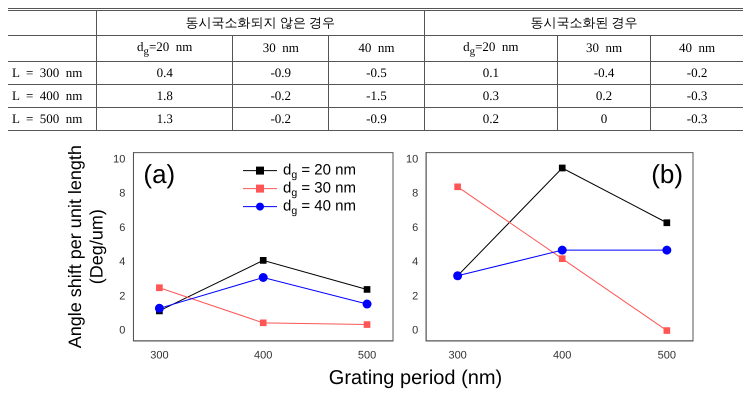  What do you see at coordinates (164, 96) in the screenshot?
I see `text: 1.8` at bounding box center [164, 96].